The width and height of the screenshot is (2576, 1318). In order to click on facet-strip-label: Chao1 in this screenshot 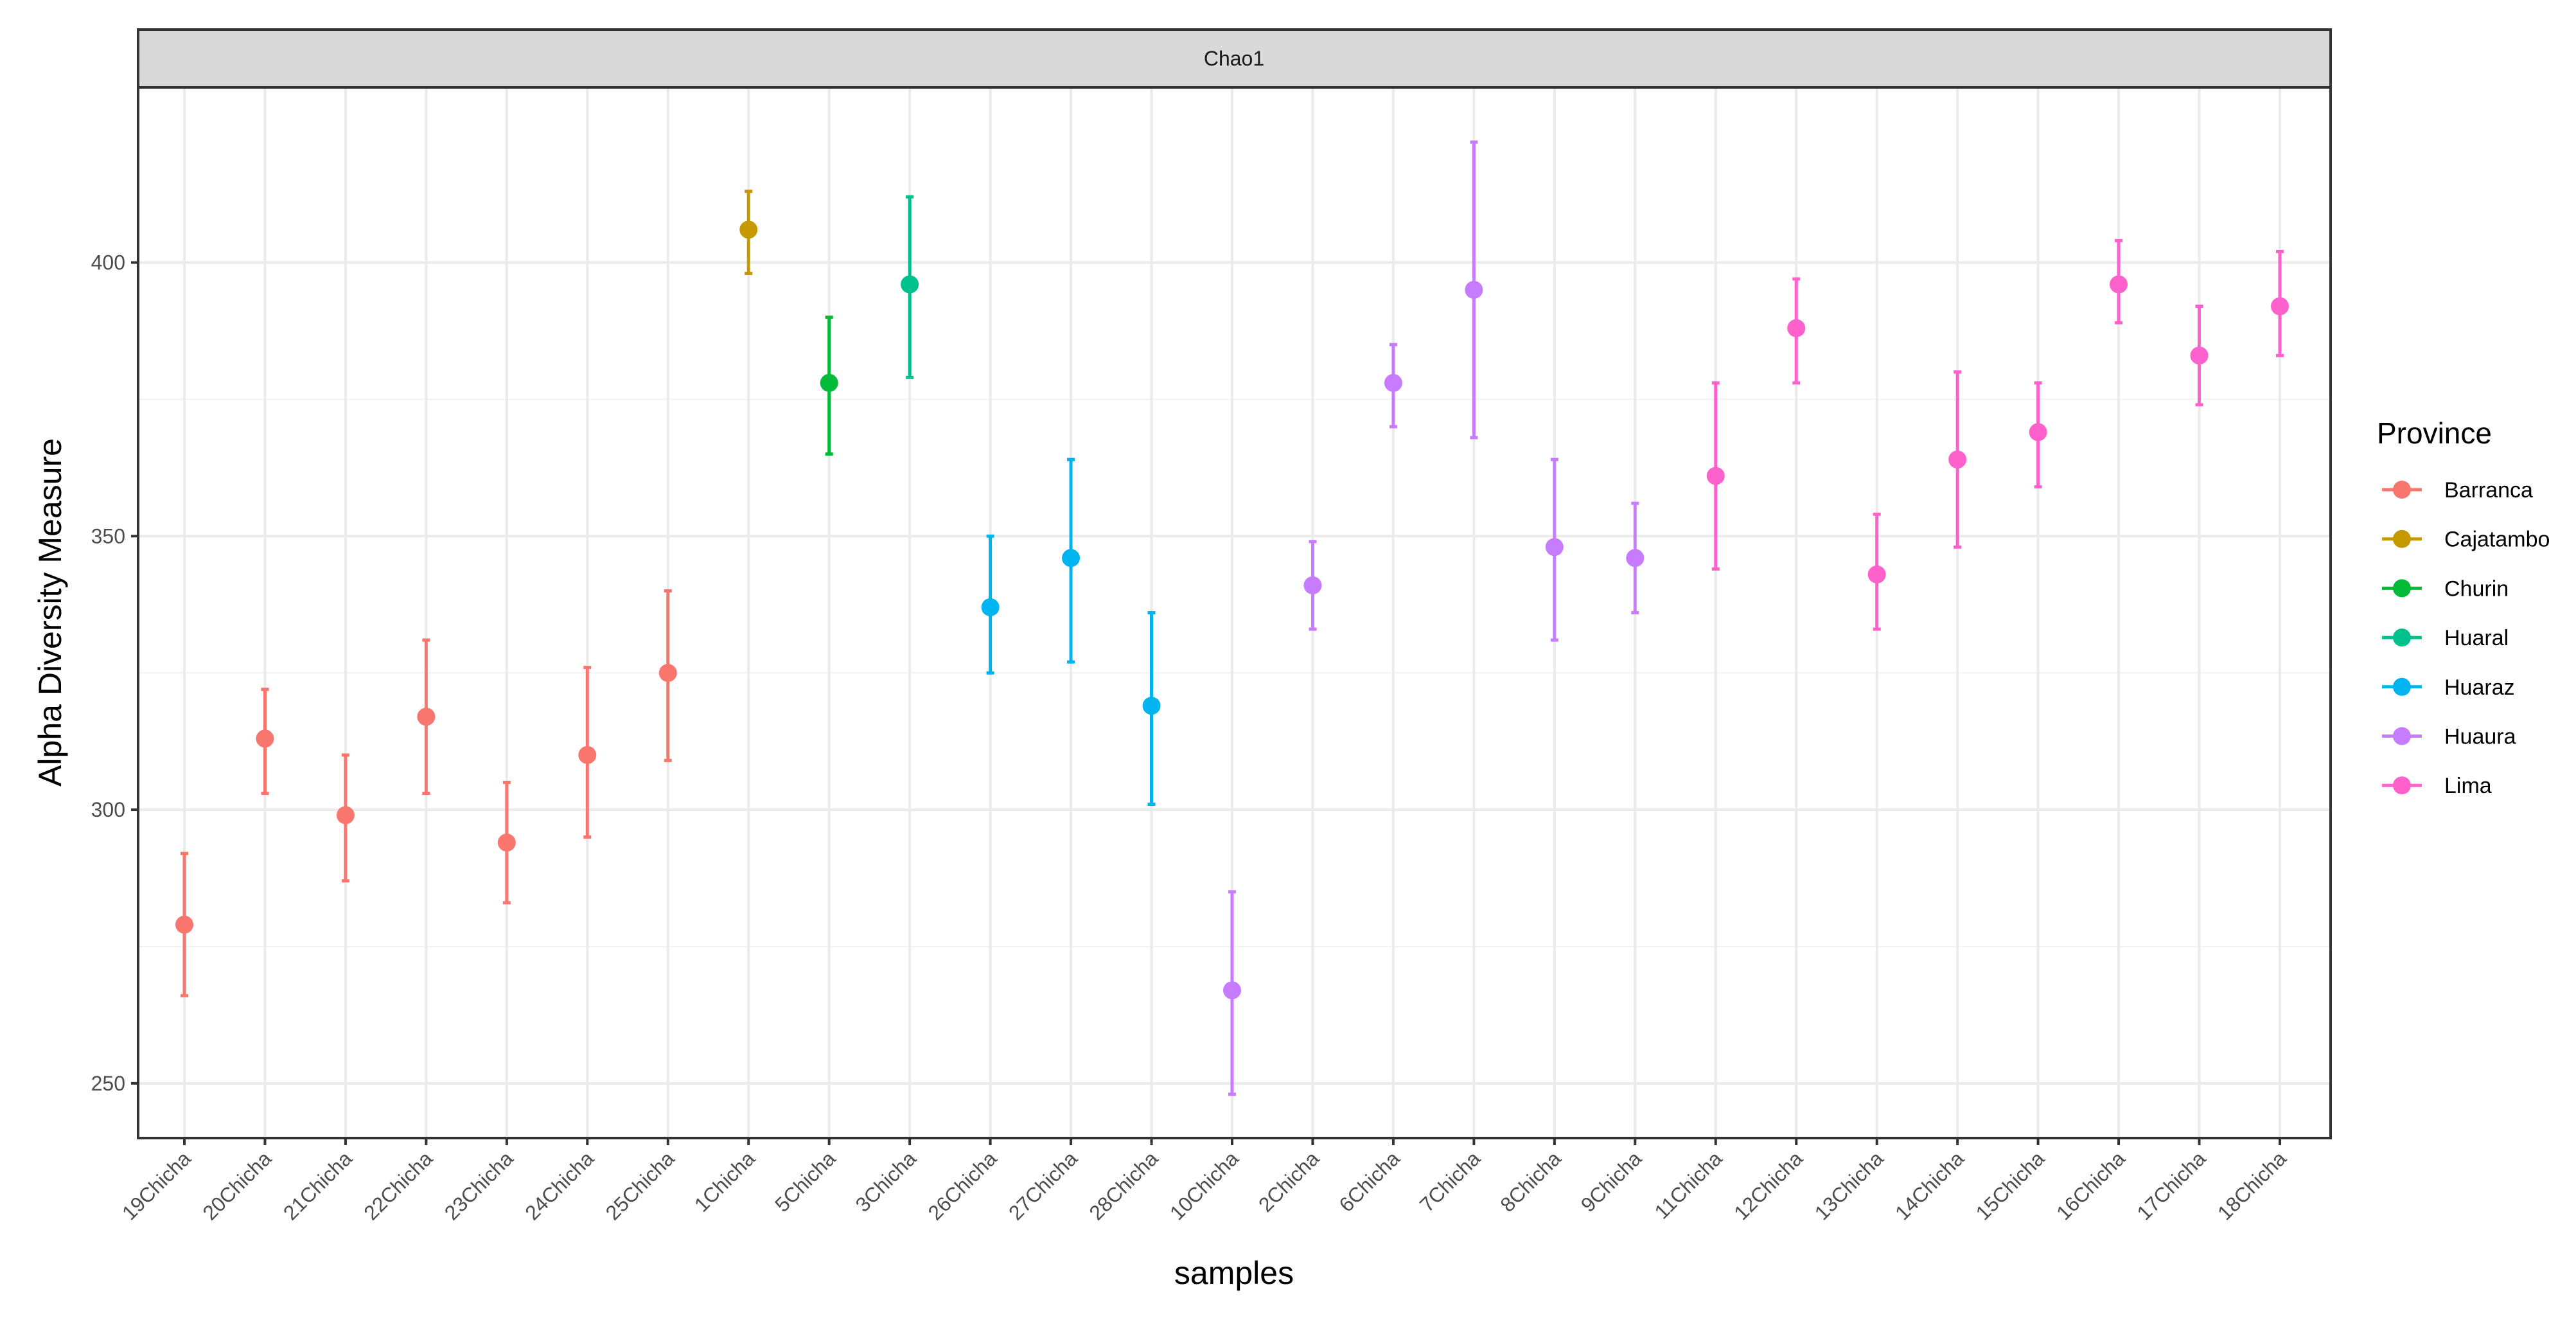, I will do `click(1234, 58)`.